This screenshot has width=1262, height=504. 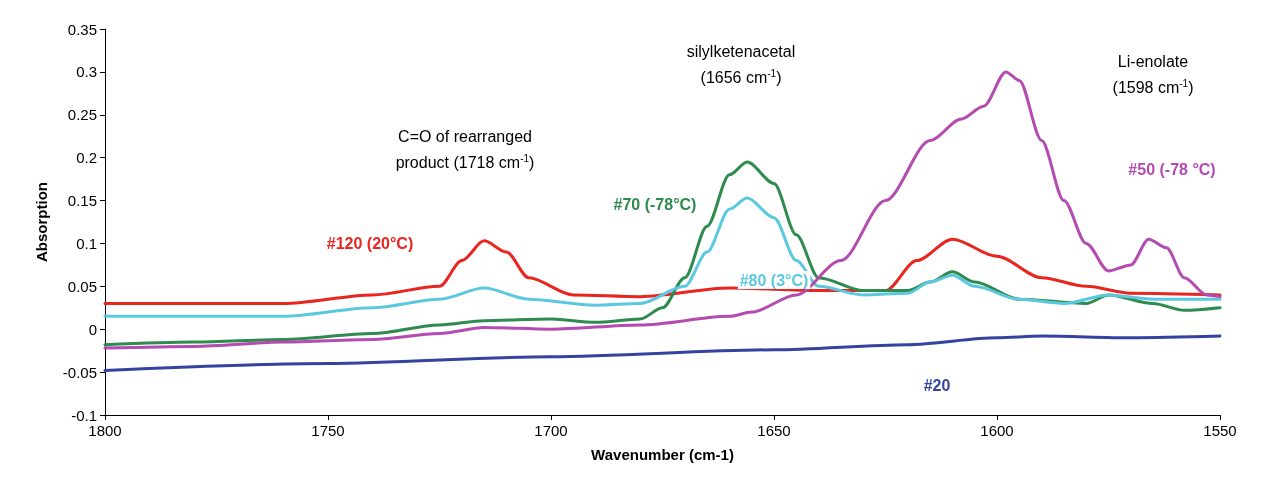 What do you see at coordinates (774, 280) in the screenshot?
I see `series-label: #80 (3°C)` at bounding box center [774, 280].